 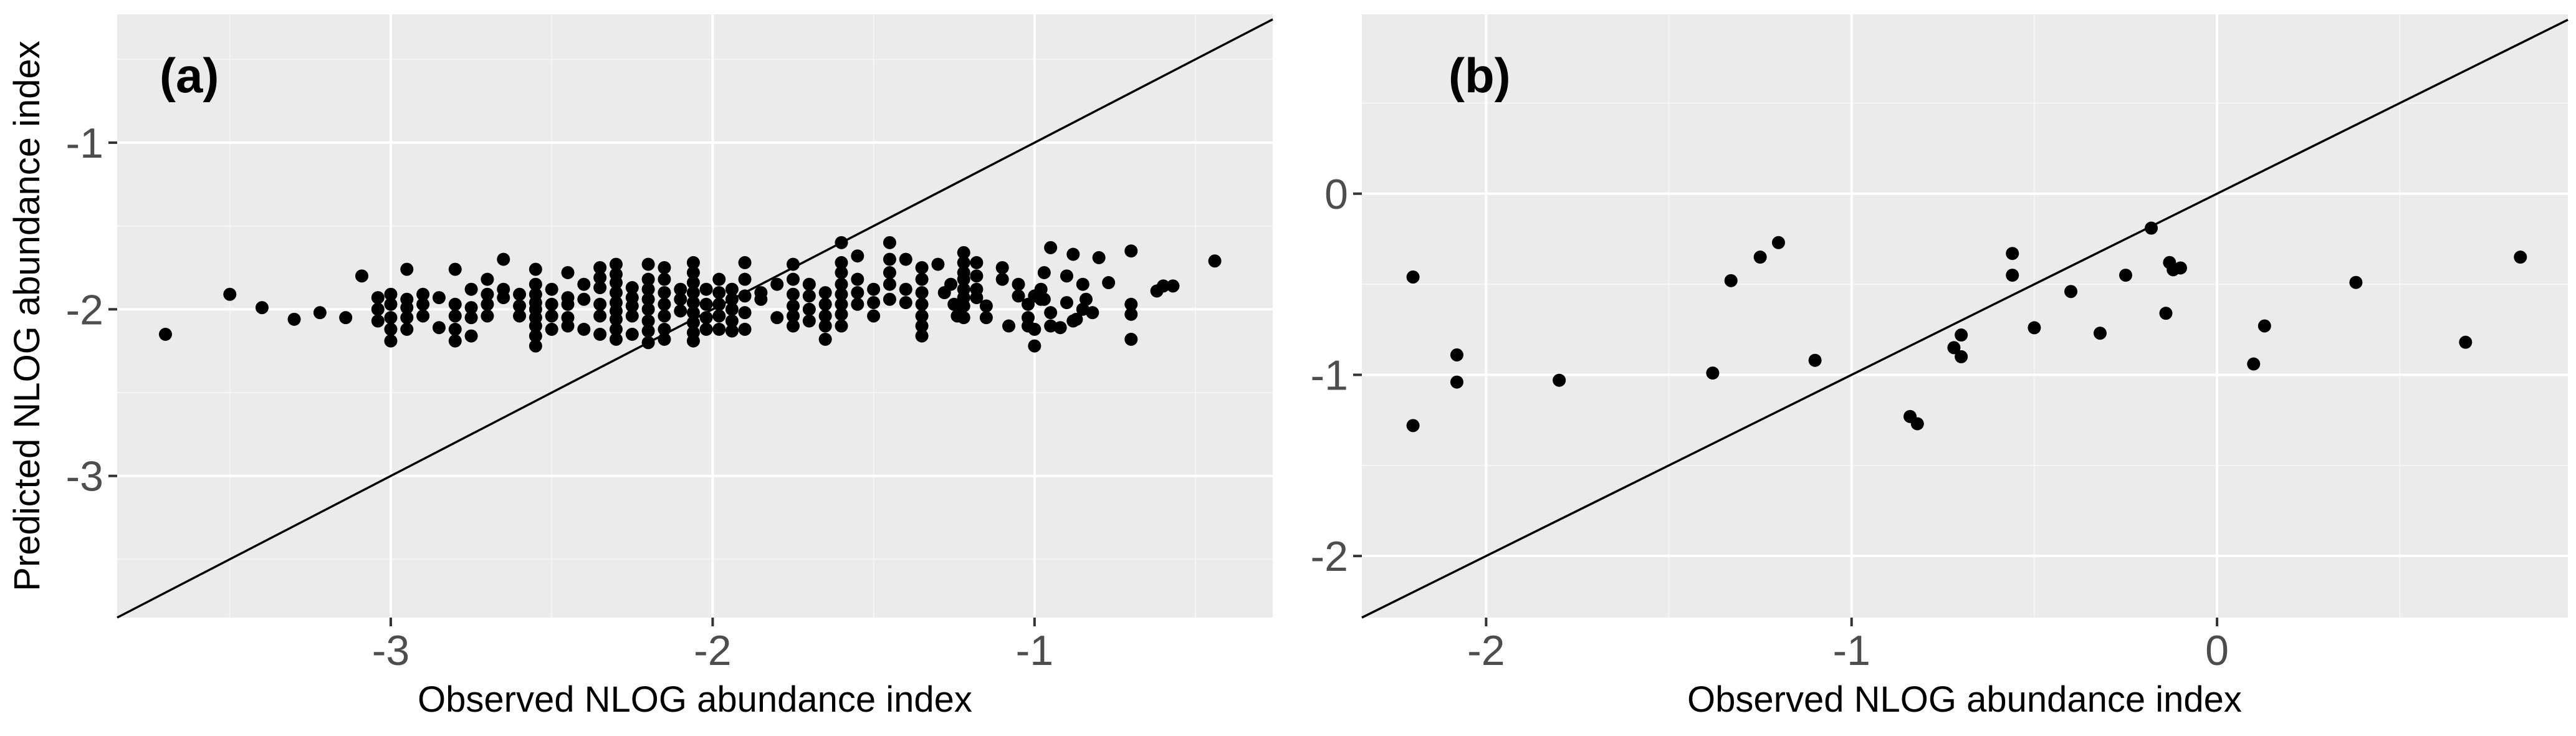 What do you see at coordinates (189, 75) in the screenshot?
I see `panel-a-label: (a)` at bounding box center [189, 75].